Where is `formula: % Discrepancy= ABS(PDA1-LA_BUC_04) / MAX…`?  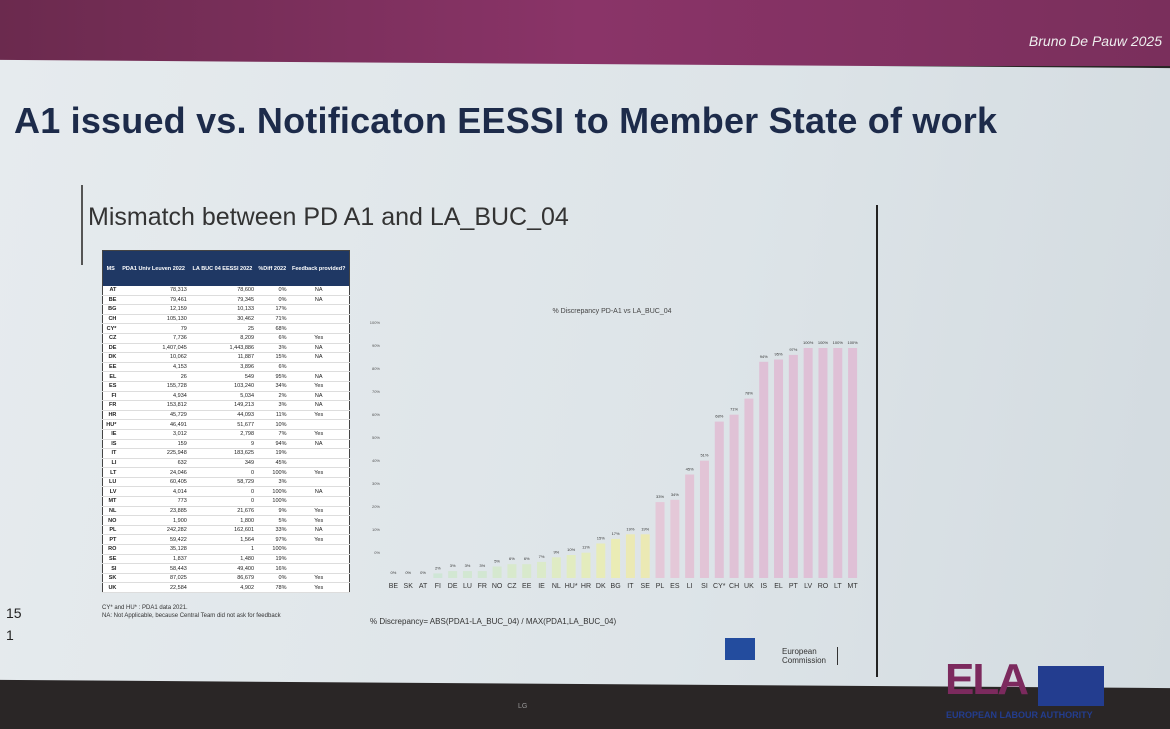
formula: % Discrepancy= ABS(PDA1-LA_BUC_04) / MAX… is located at coordinates (493, 621).